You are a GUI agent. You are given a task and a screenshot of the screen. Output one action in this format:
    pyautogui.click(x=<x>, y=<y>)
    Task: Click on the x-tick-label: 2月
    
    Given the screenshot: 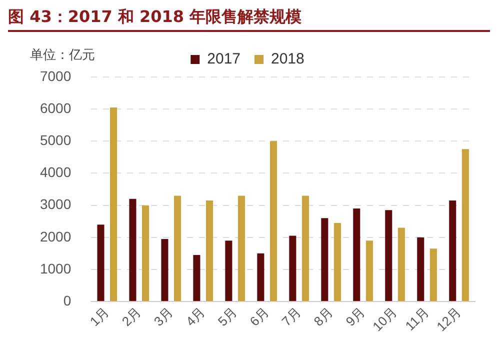 What is the action you would take?
    pyautogui.click(x=131, y=317)
    